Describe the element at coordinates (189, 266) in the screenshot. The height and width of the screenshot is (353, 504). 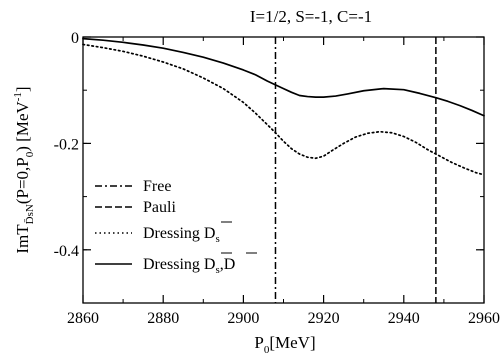
I see `legend-label-dressing-dsd: Dressing Ds,D` at that location.